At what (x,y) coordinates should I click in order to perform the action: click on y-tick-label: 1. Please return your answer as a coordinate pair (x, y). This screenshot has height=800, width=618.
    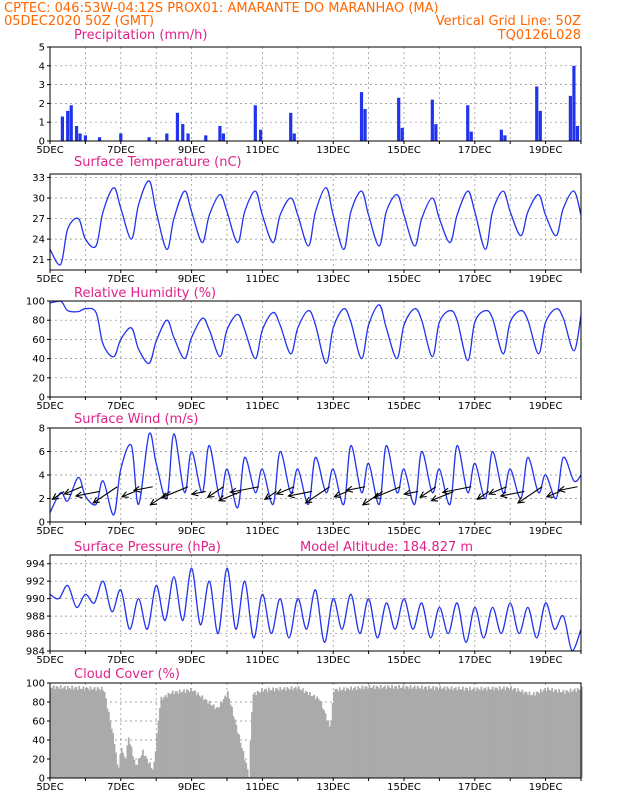
    Looking at the image, I should click on (42, 123).